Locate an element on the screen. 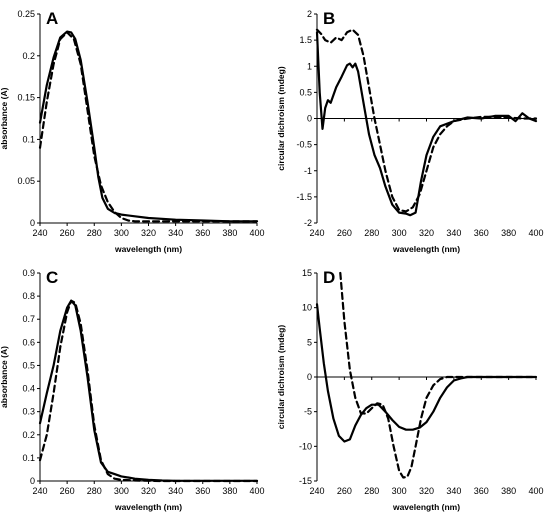  y-tick-label: 0.7 is located at coordinates (28, 319).